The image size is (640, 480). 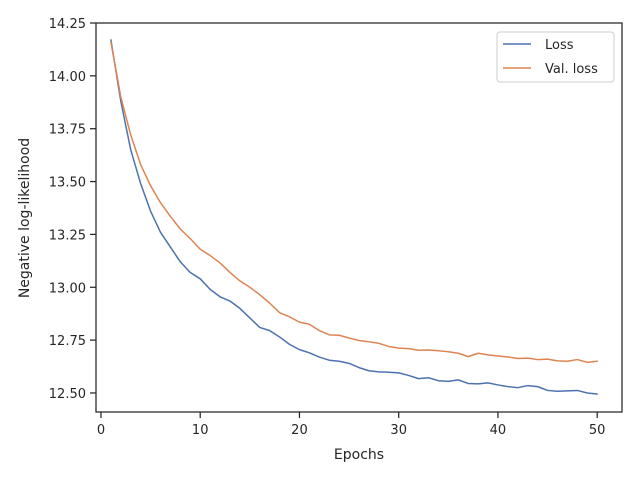 What do you see at coordinates (299, 430) in the screenshot?
I see `x-tick-label: 20` at bounding box center [299, 430].